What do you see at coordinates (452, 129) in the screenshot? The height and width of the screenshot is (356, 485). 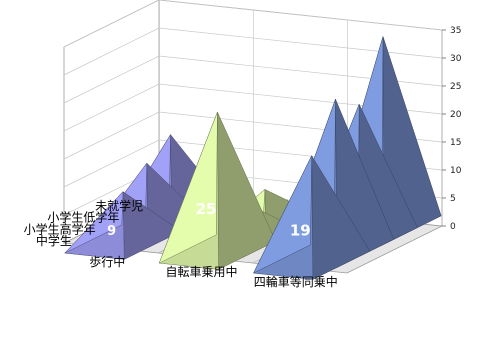 I see `y-axis-ticks: 0 5 10 15 20 25 30 35` at bounding box center [452, 129].